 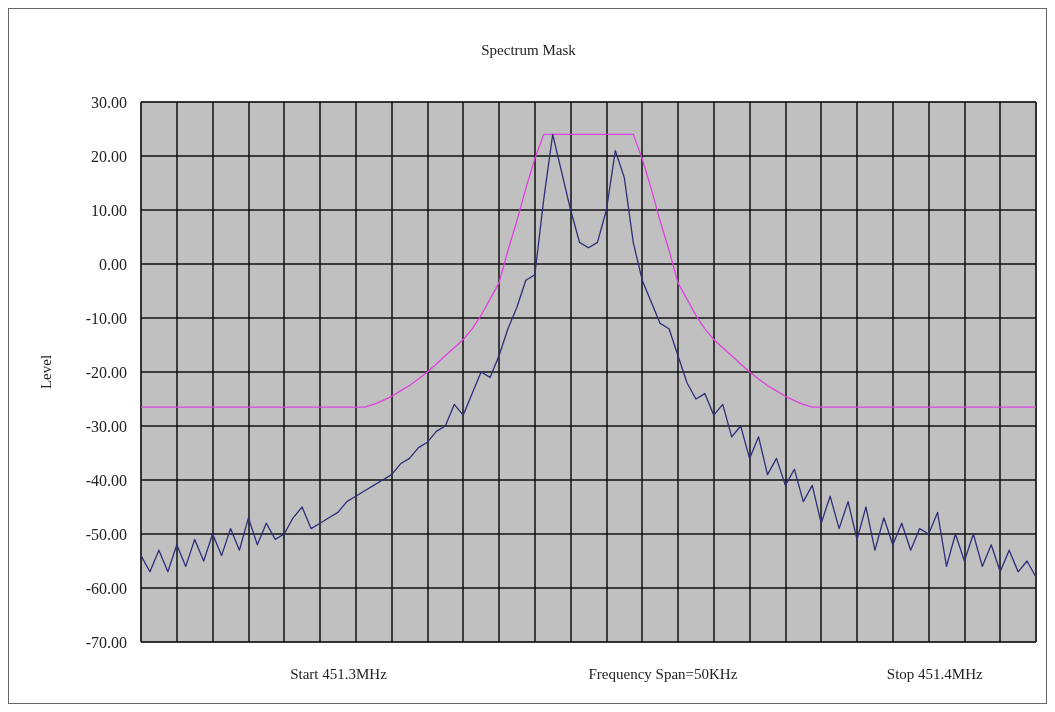 I want to click on chart-title: Spectrum Mask, so click(x=529, y=49).